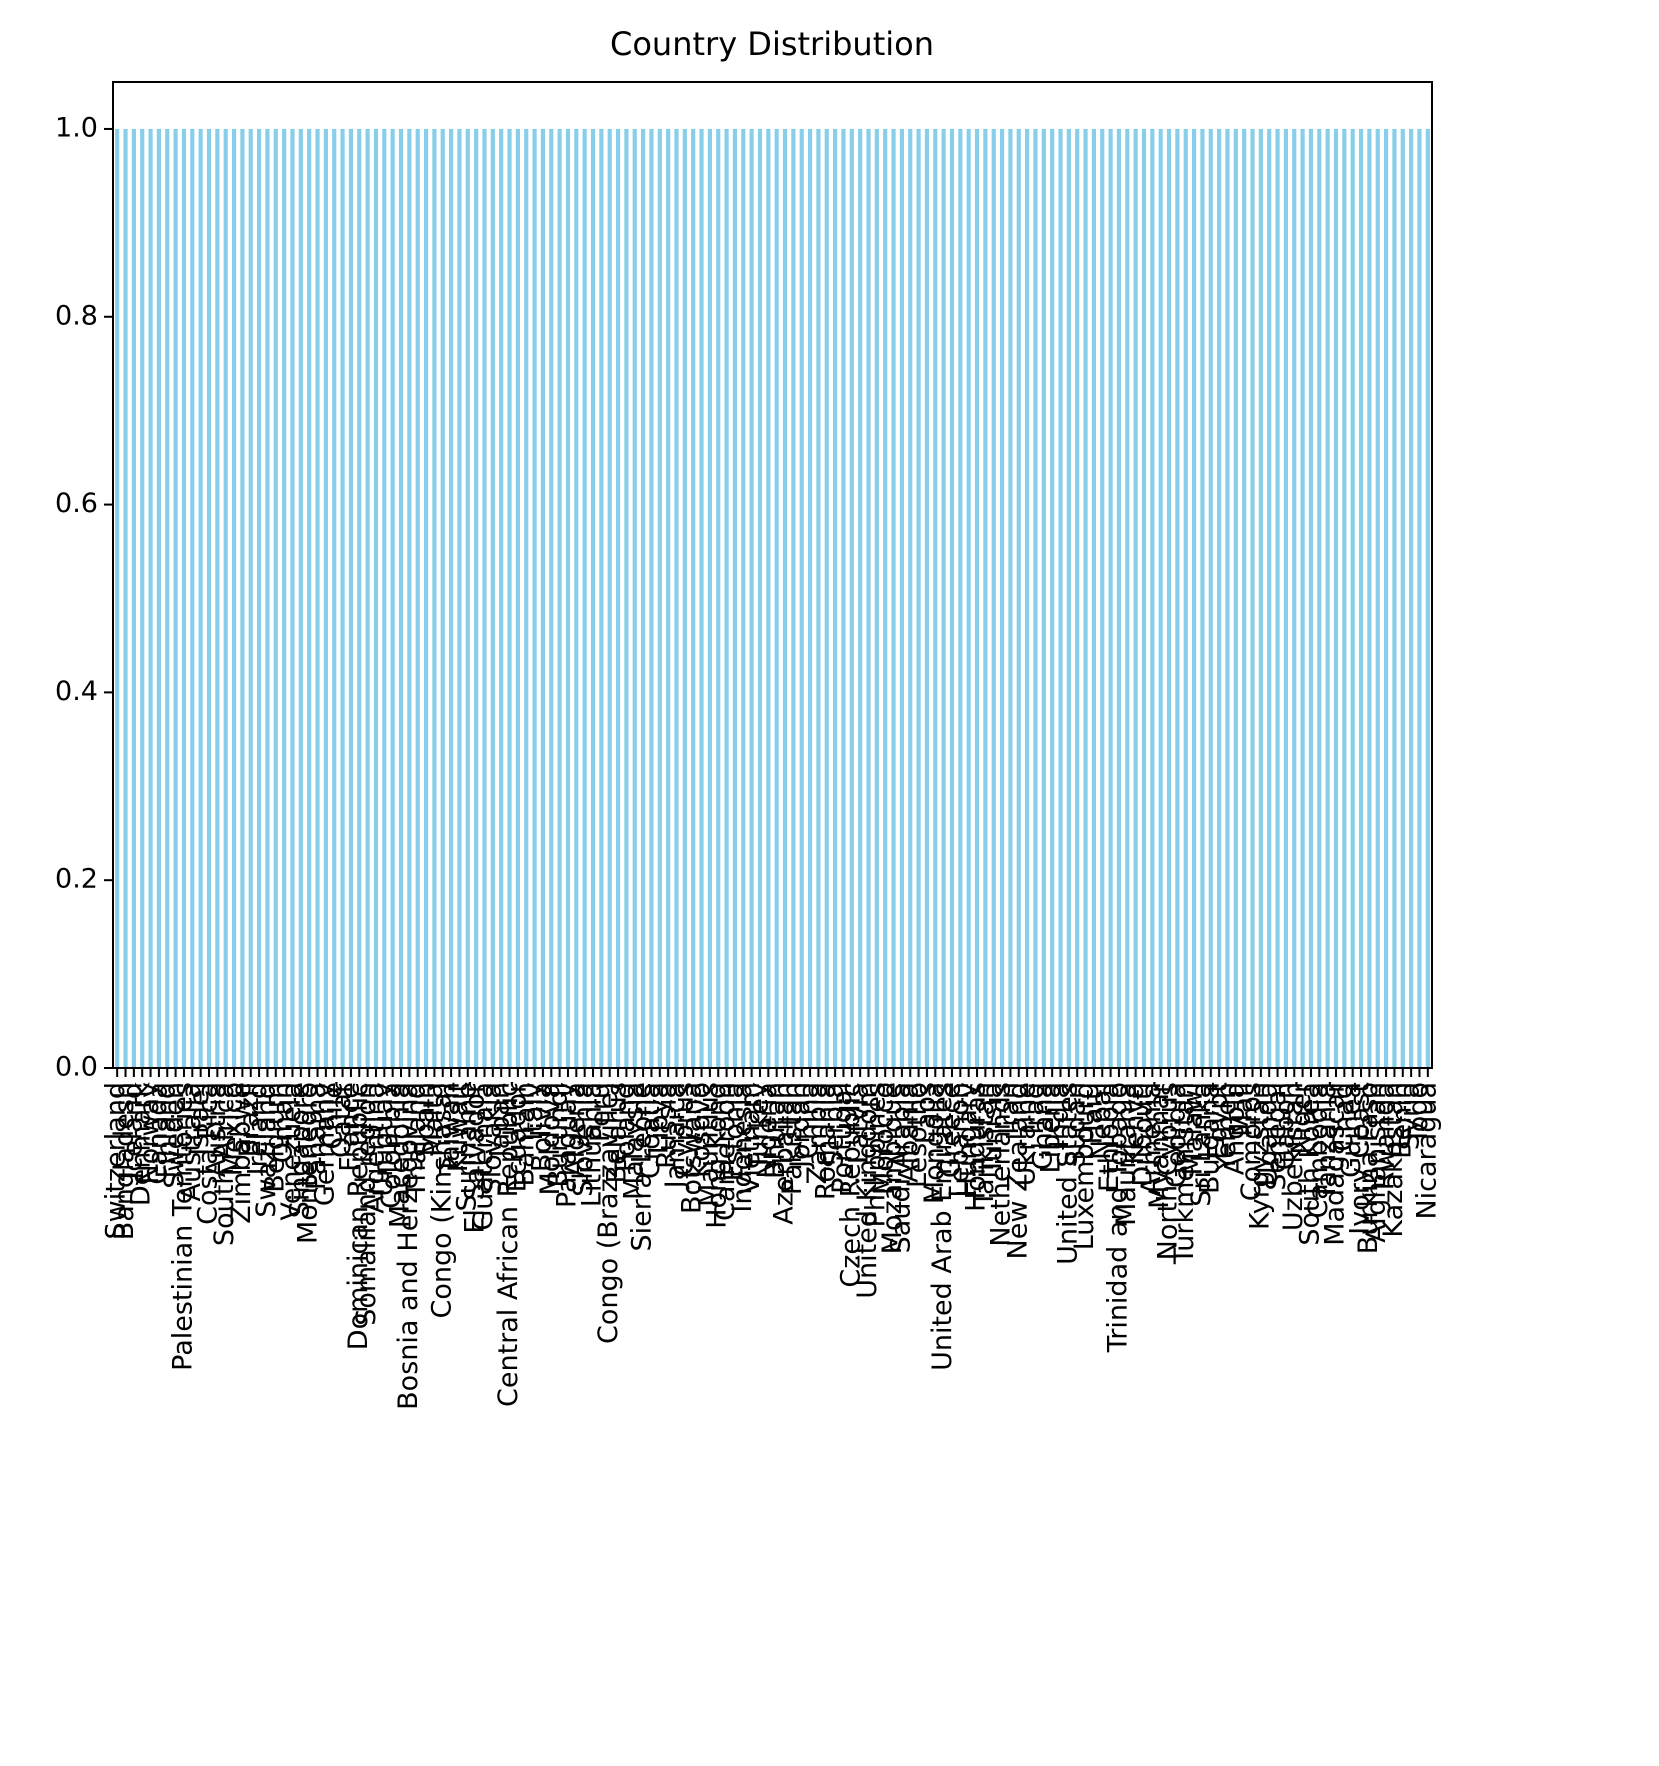  Describe the element at coordinates (992, 1128) in the screenshot. I see `x-tick-label: Tunisia` at that location.